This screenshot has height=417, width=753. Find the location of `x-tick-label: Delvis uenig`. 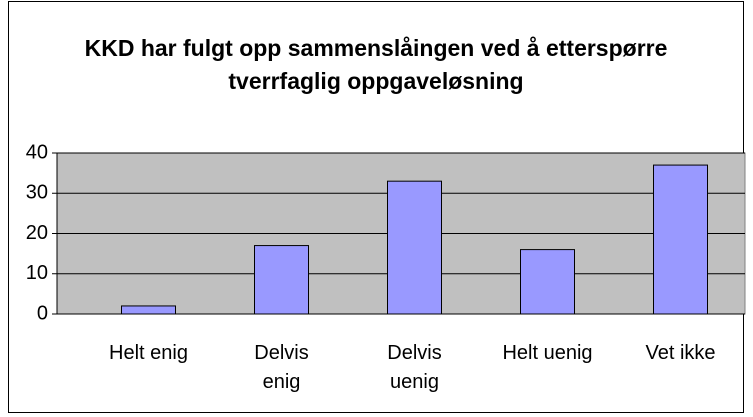

x-tick-label: Delvis uenig is located at coordinates (414, 367).